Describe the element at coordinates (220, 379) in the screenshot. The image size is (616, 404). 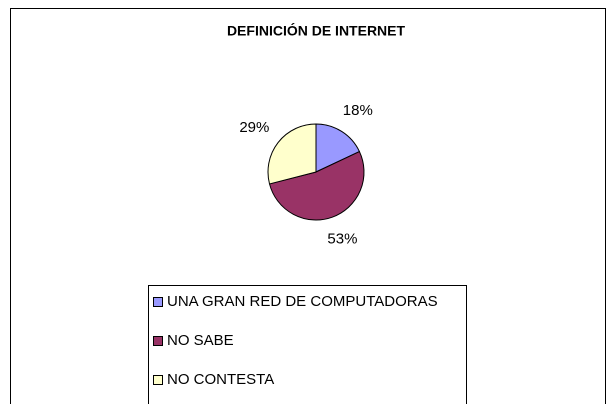
I see `legend-label: NO CONTESTA` at that location.